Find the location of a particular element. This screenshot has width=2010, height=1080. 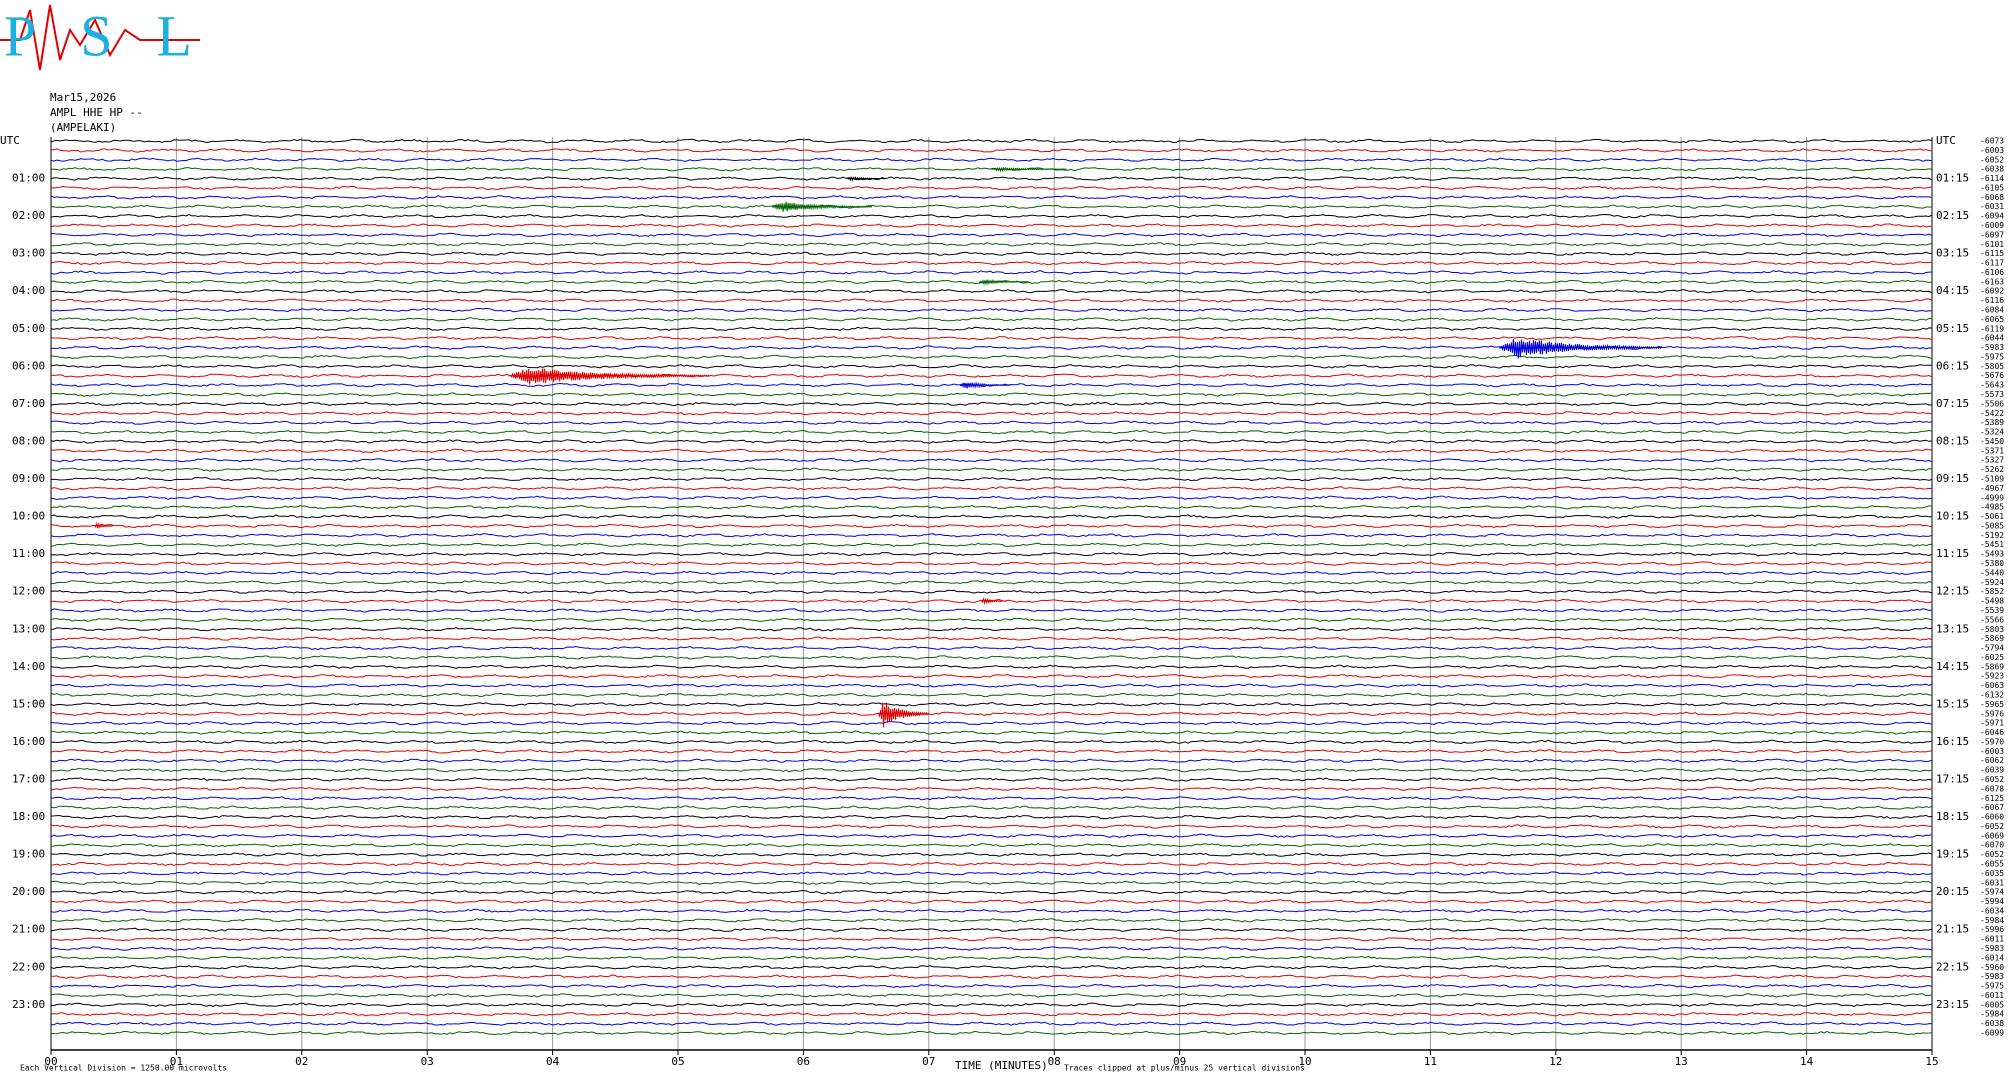

right-hour-label: 06:15 is located at coordinates (1952, 365).